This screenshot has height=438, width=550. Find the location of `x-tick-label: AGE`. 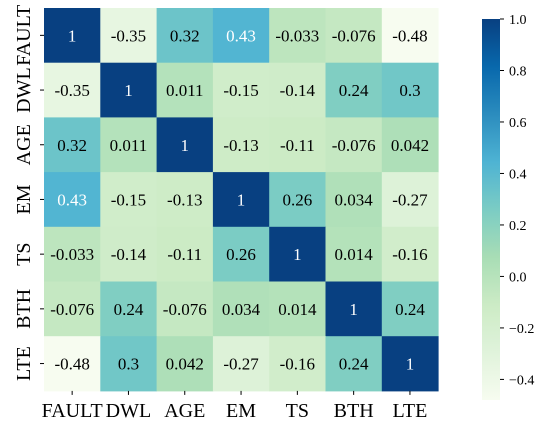

x-tick-label: AGE is located at coordinates (184, 411).